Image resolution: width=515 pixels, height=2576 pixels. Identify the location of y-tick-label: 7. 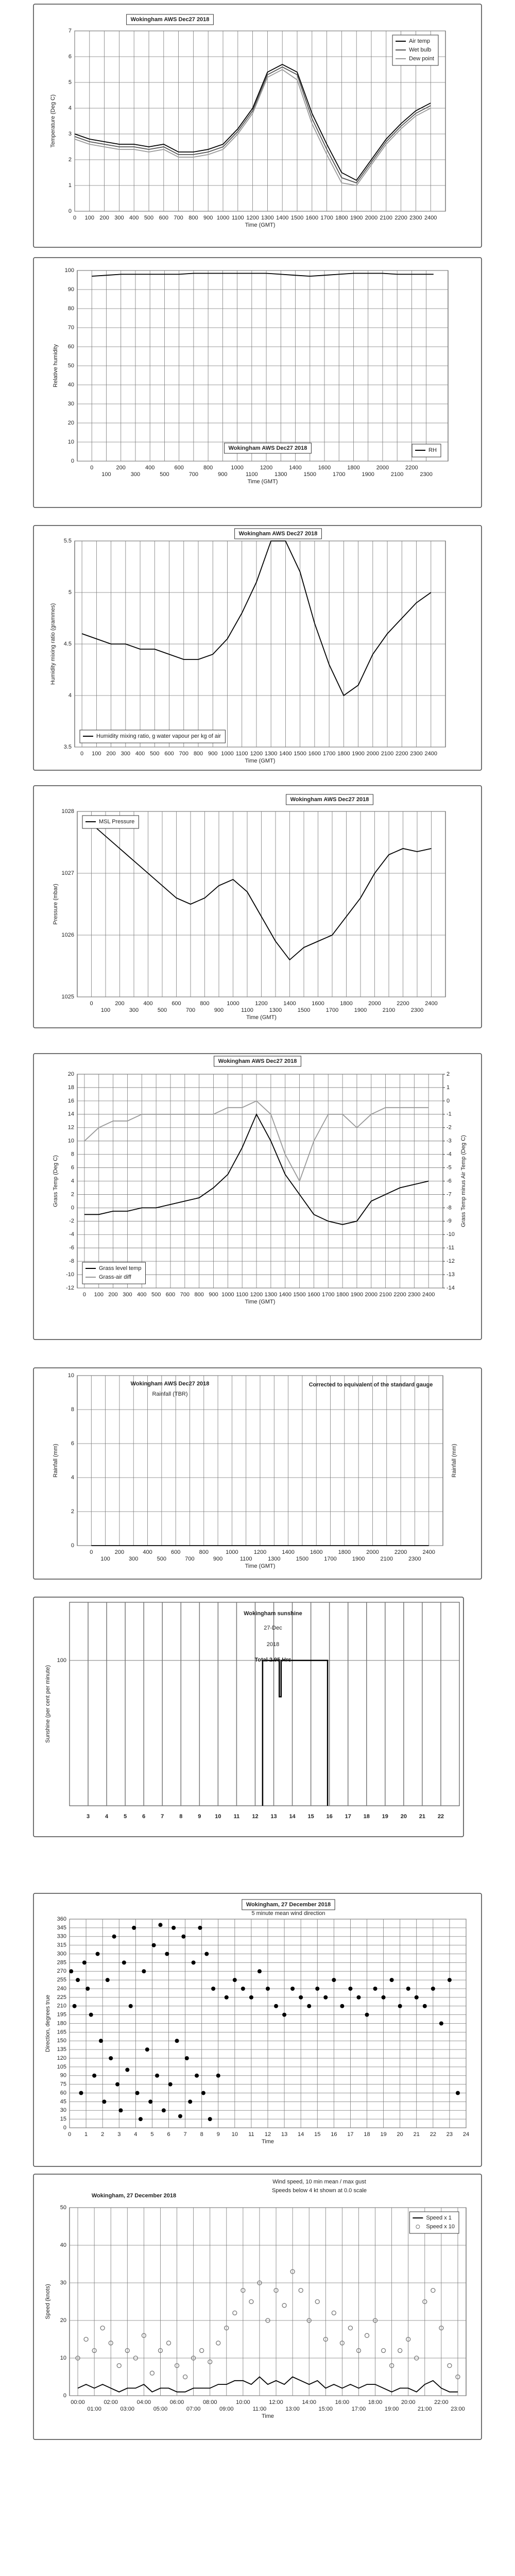
(70, 31).